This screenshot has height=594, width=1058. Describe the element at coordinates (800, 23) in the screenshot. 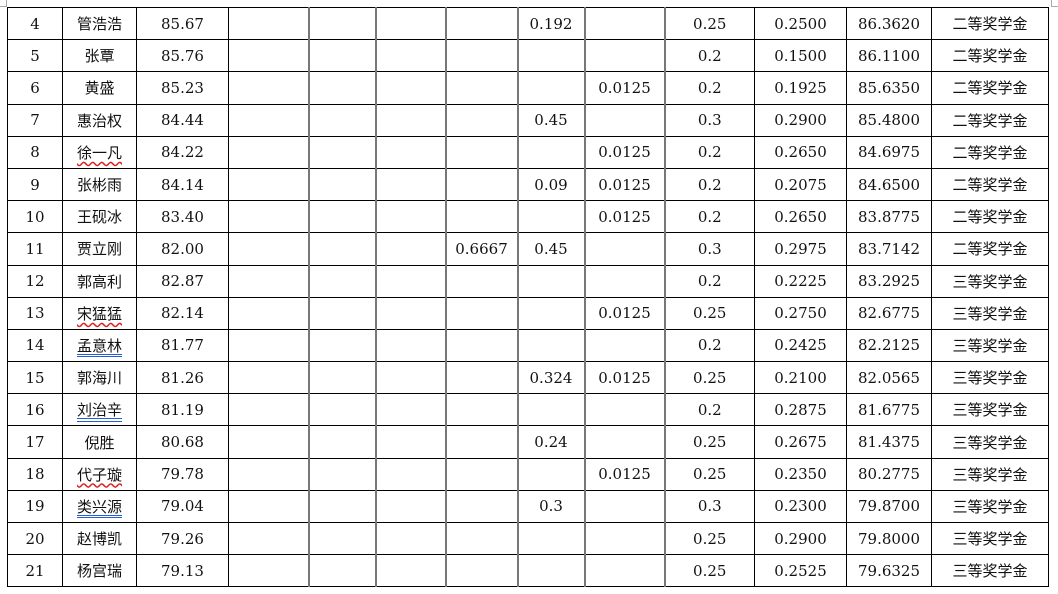

I see `col-11-cell: 0.2500` at that location.